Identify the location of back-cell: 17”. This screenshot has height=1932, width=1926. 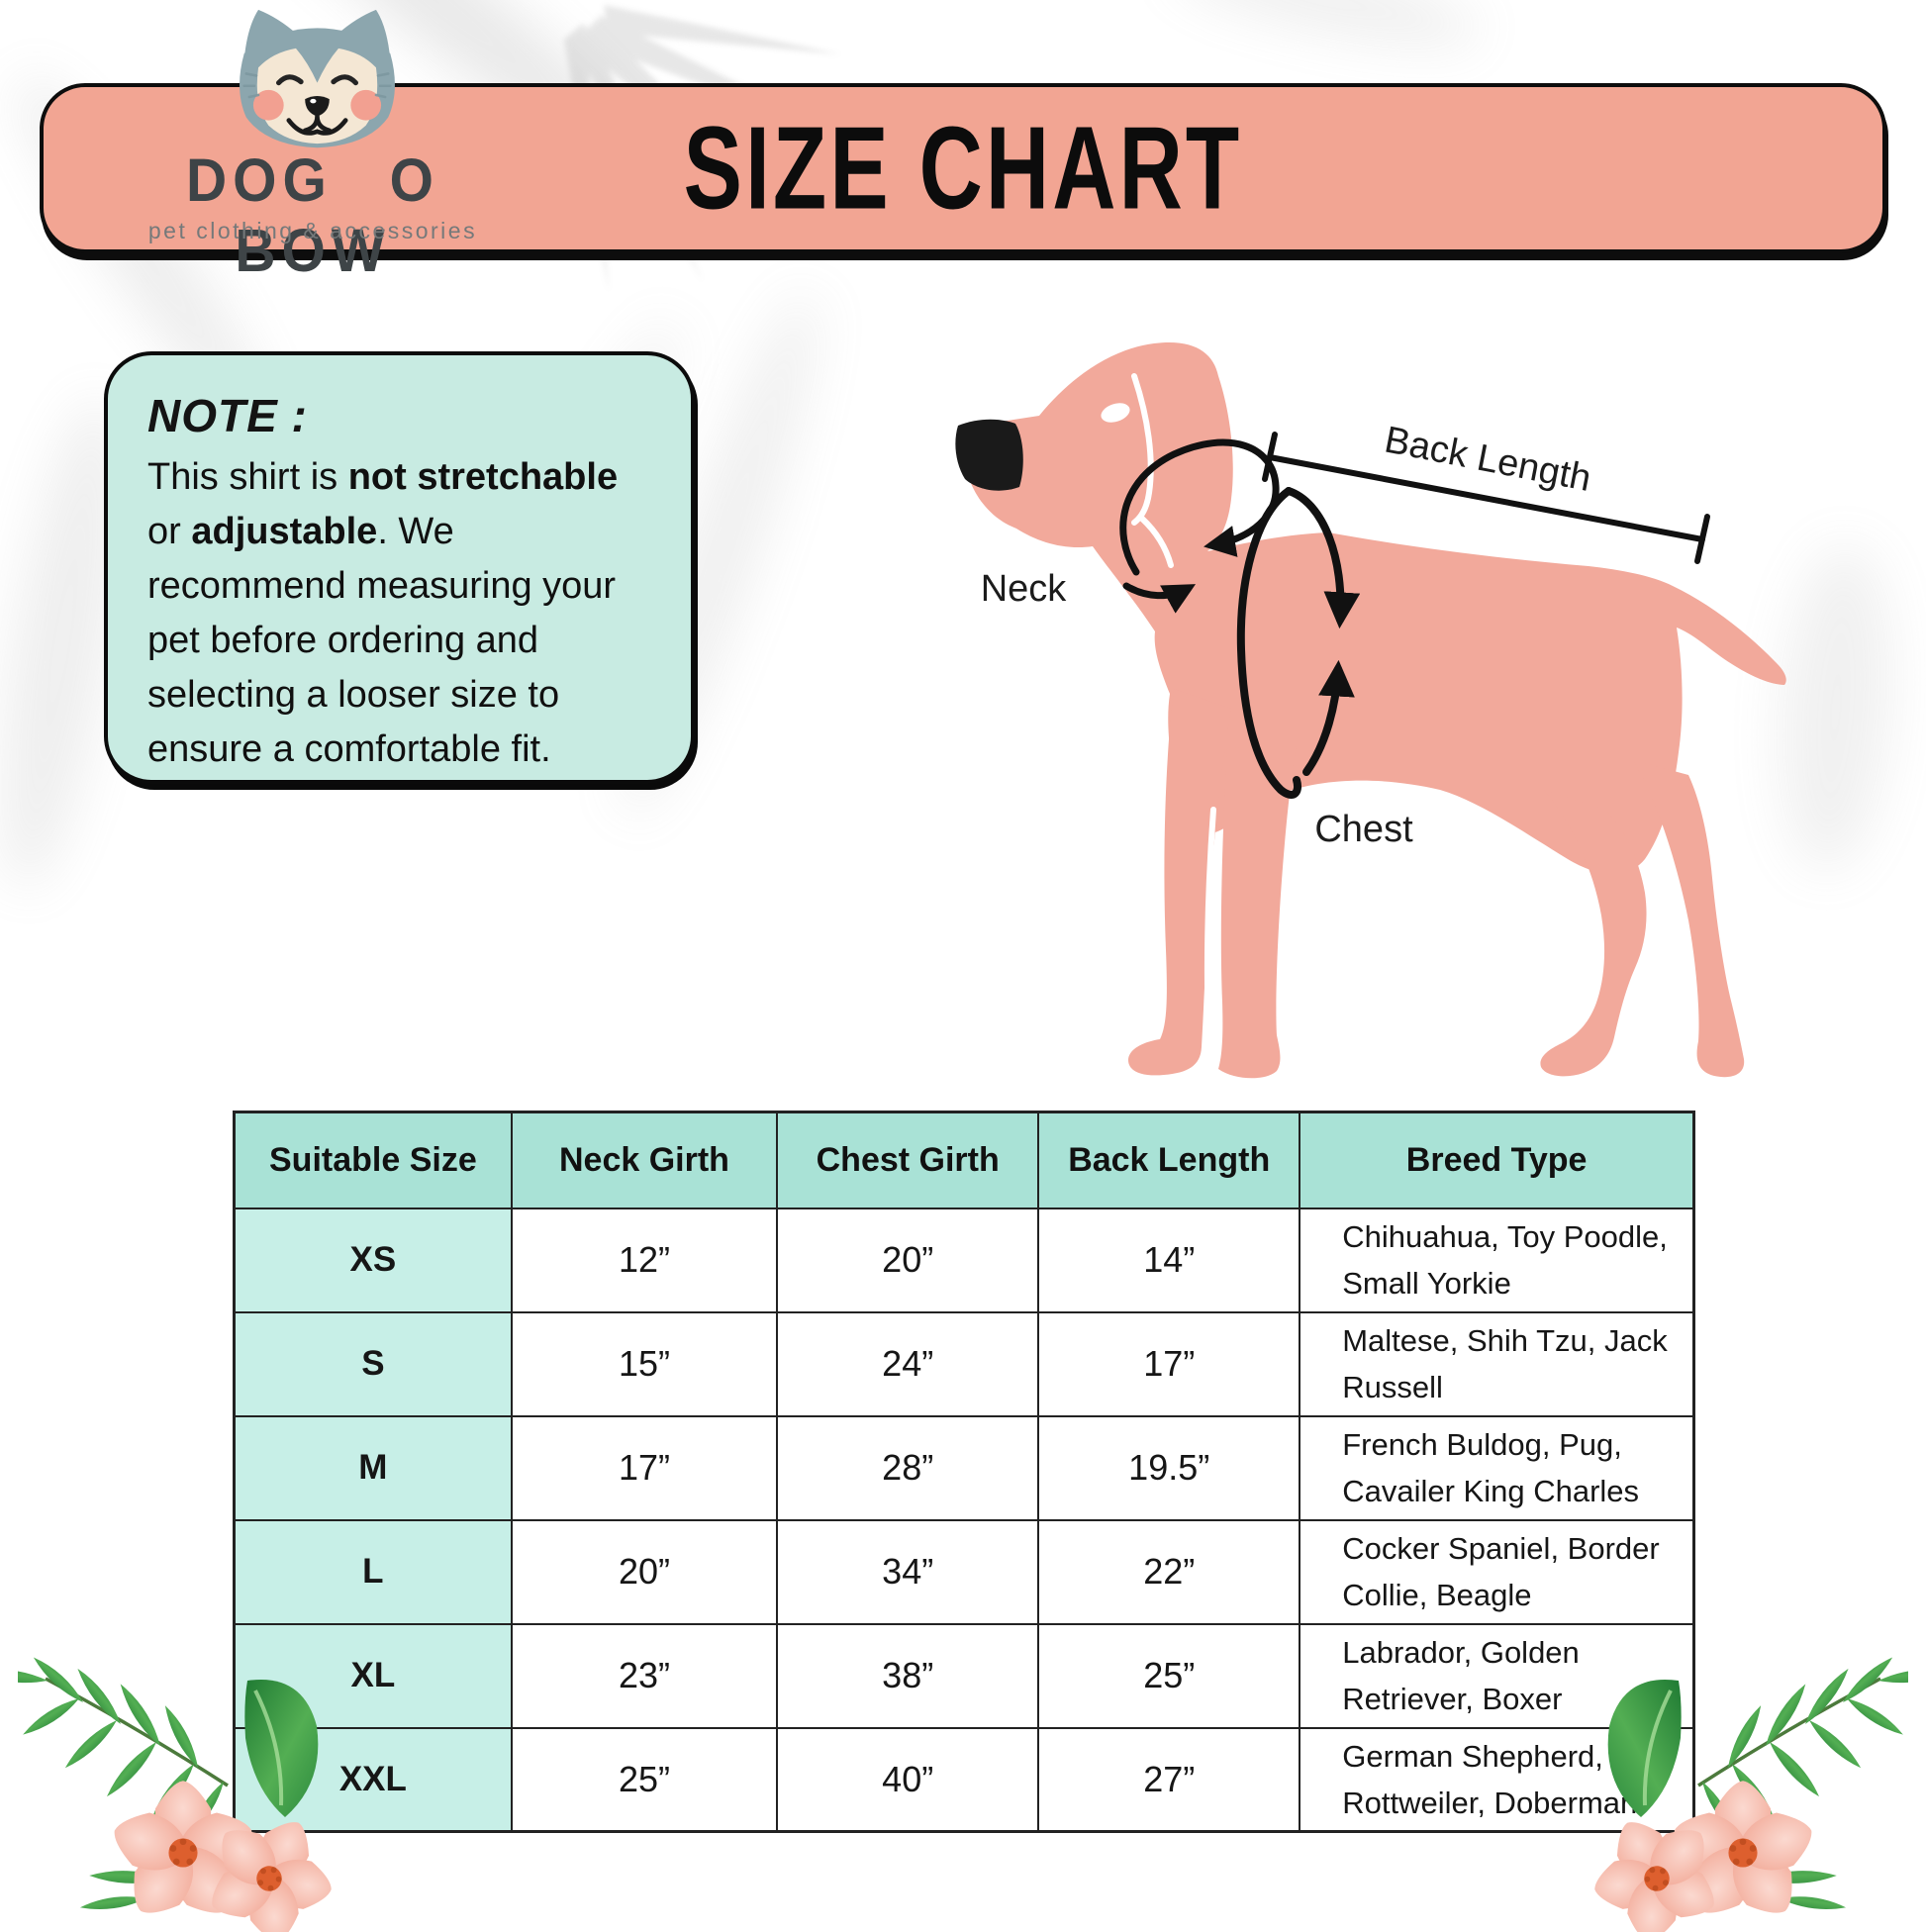
(1169, 1363).